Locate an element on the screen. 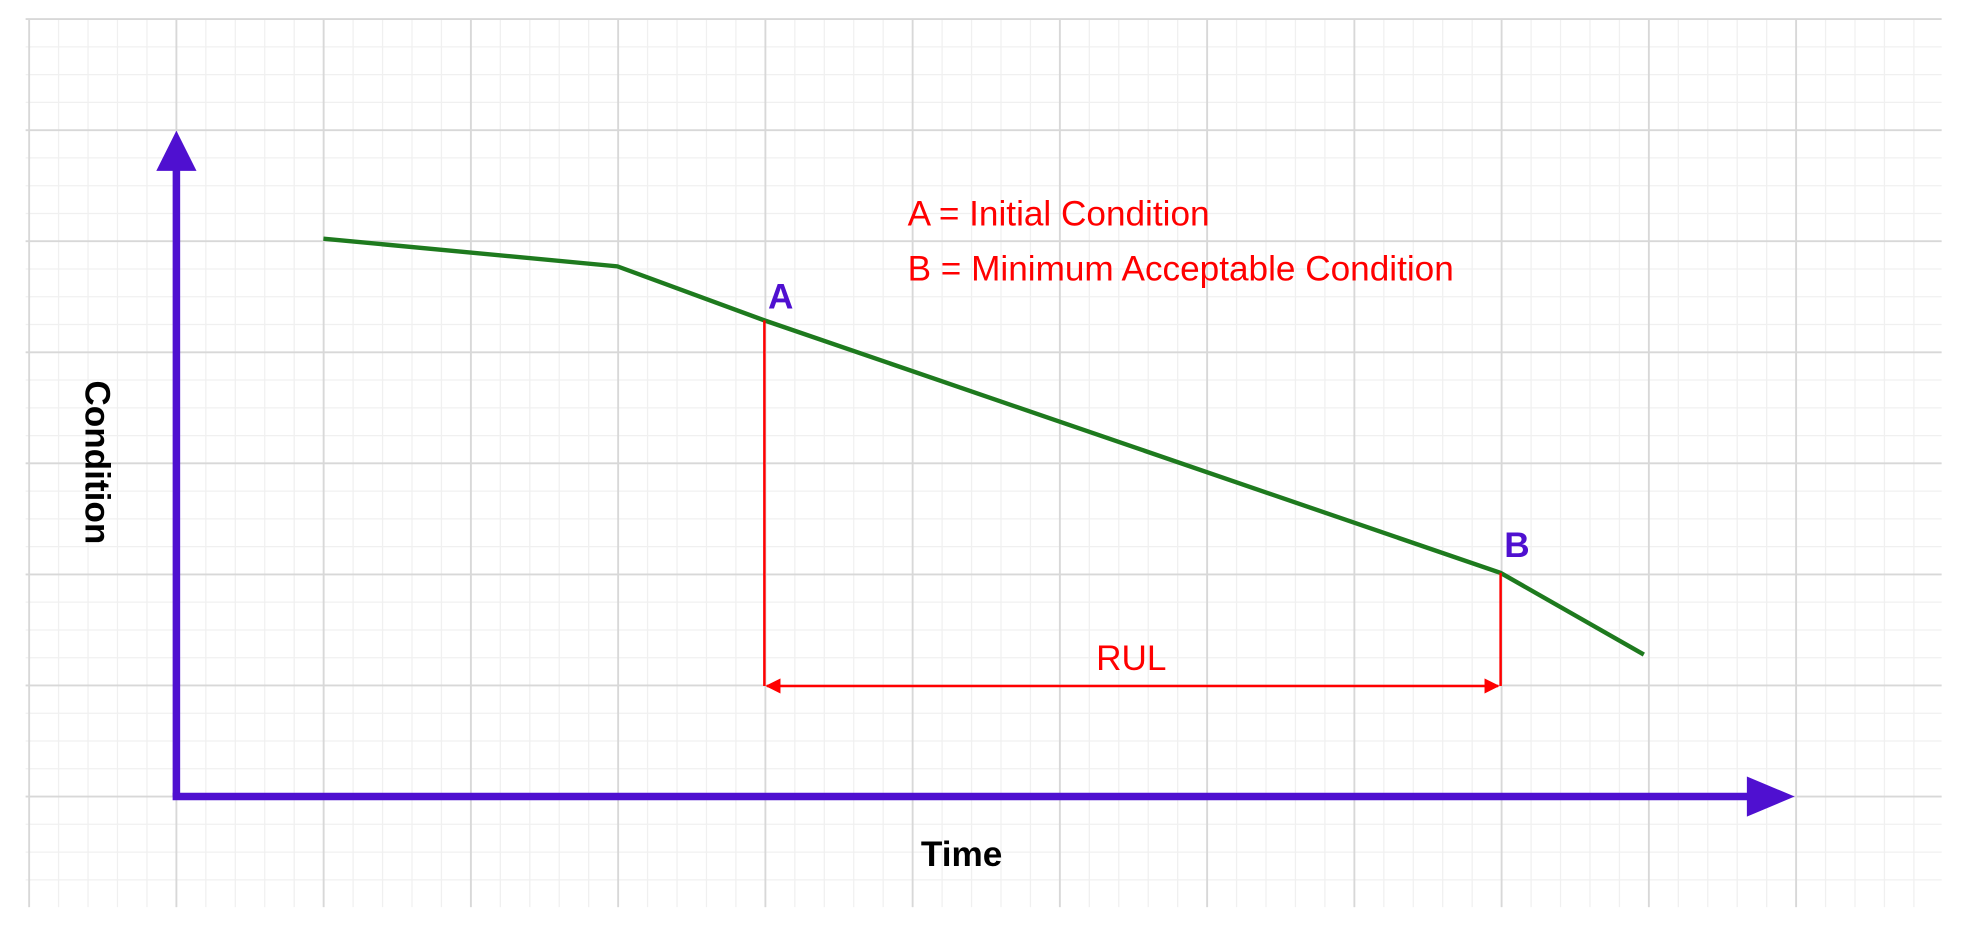  rul-label: RUL is located at coordinates (1131, 658).